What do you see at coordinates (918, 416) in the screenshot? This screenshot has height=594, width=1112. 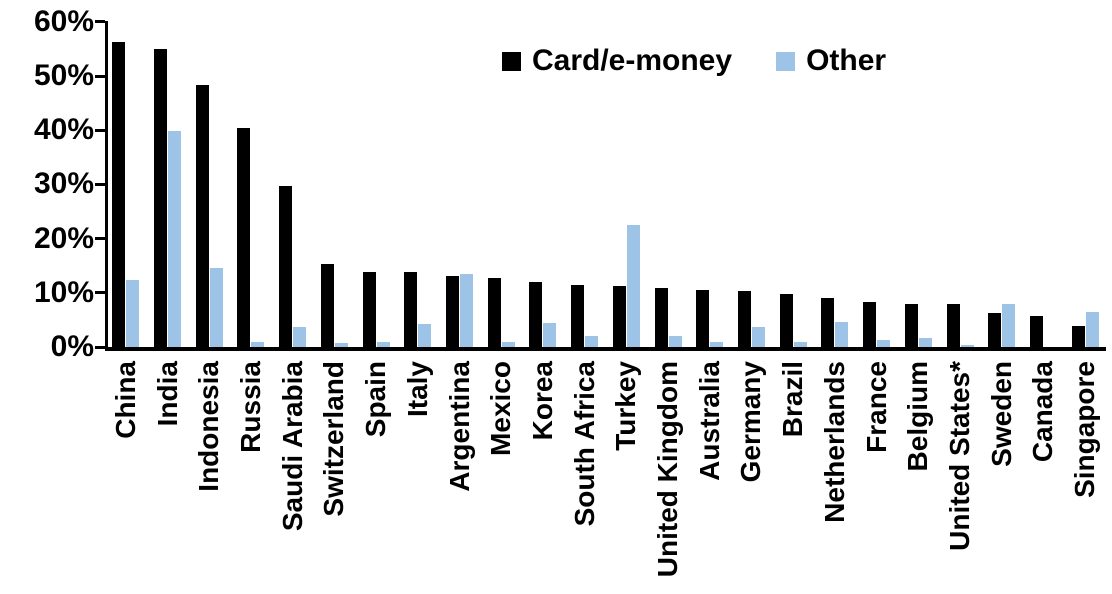 I see `x-axis-label: Belgium` at bounding box center [918, 416].